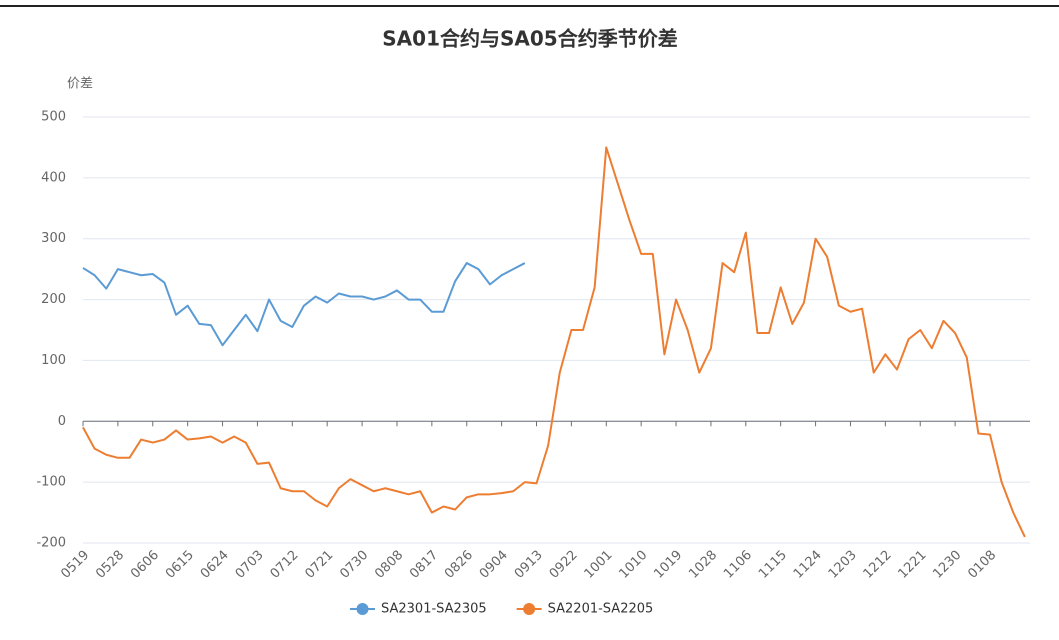 This screenshot has height=640, width=1059. What do you see at coordinates (51, 482) in the screenshot?
I see `y-tick-label: -100` at bounding box center [51, 482].